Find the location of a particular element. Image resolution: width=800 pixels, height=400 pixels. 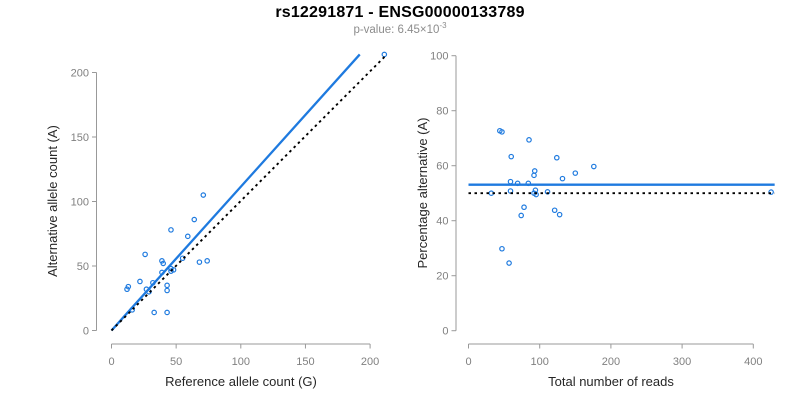

pvalue-exponent: -3 is located at coordinates (443, 26).